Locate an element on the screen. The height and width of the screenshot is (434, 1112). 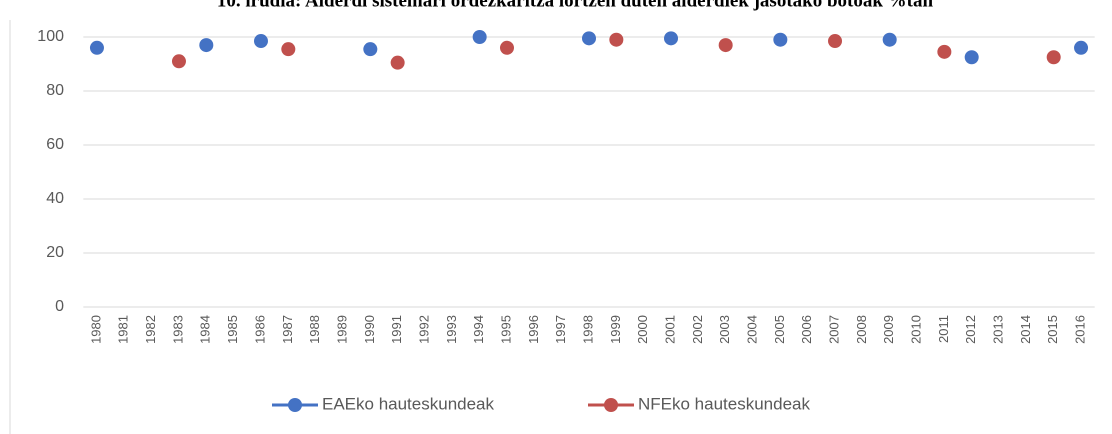
x-tick-label: 2011 is located at coordinates (943, 329).